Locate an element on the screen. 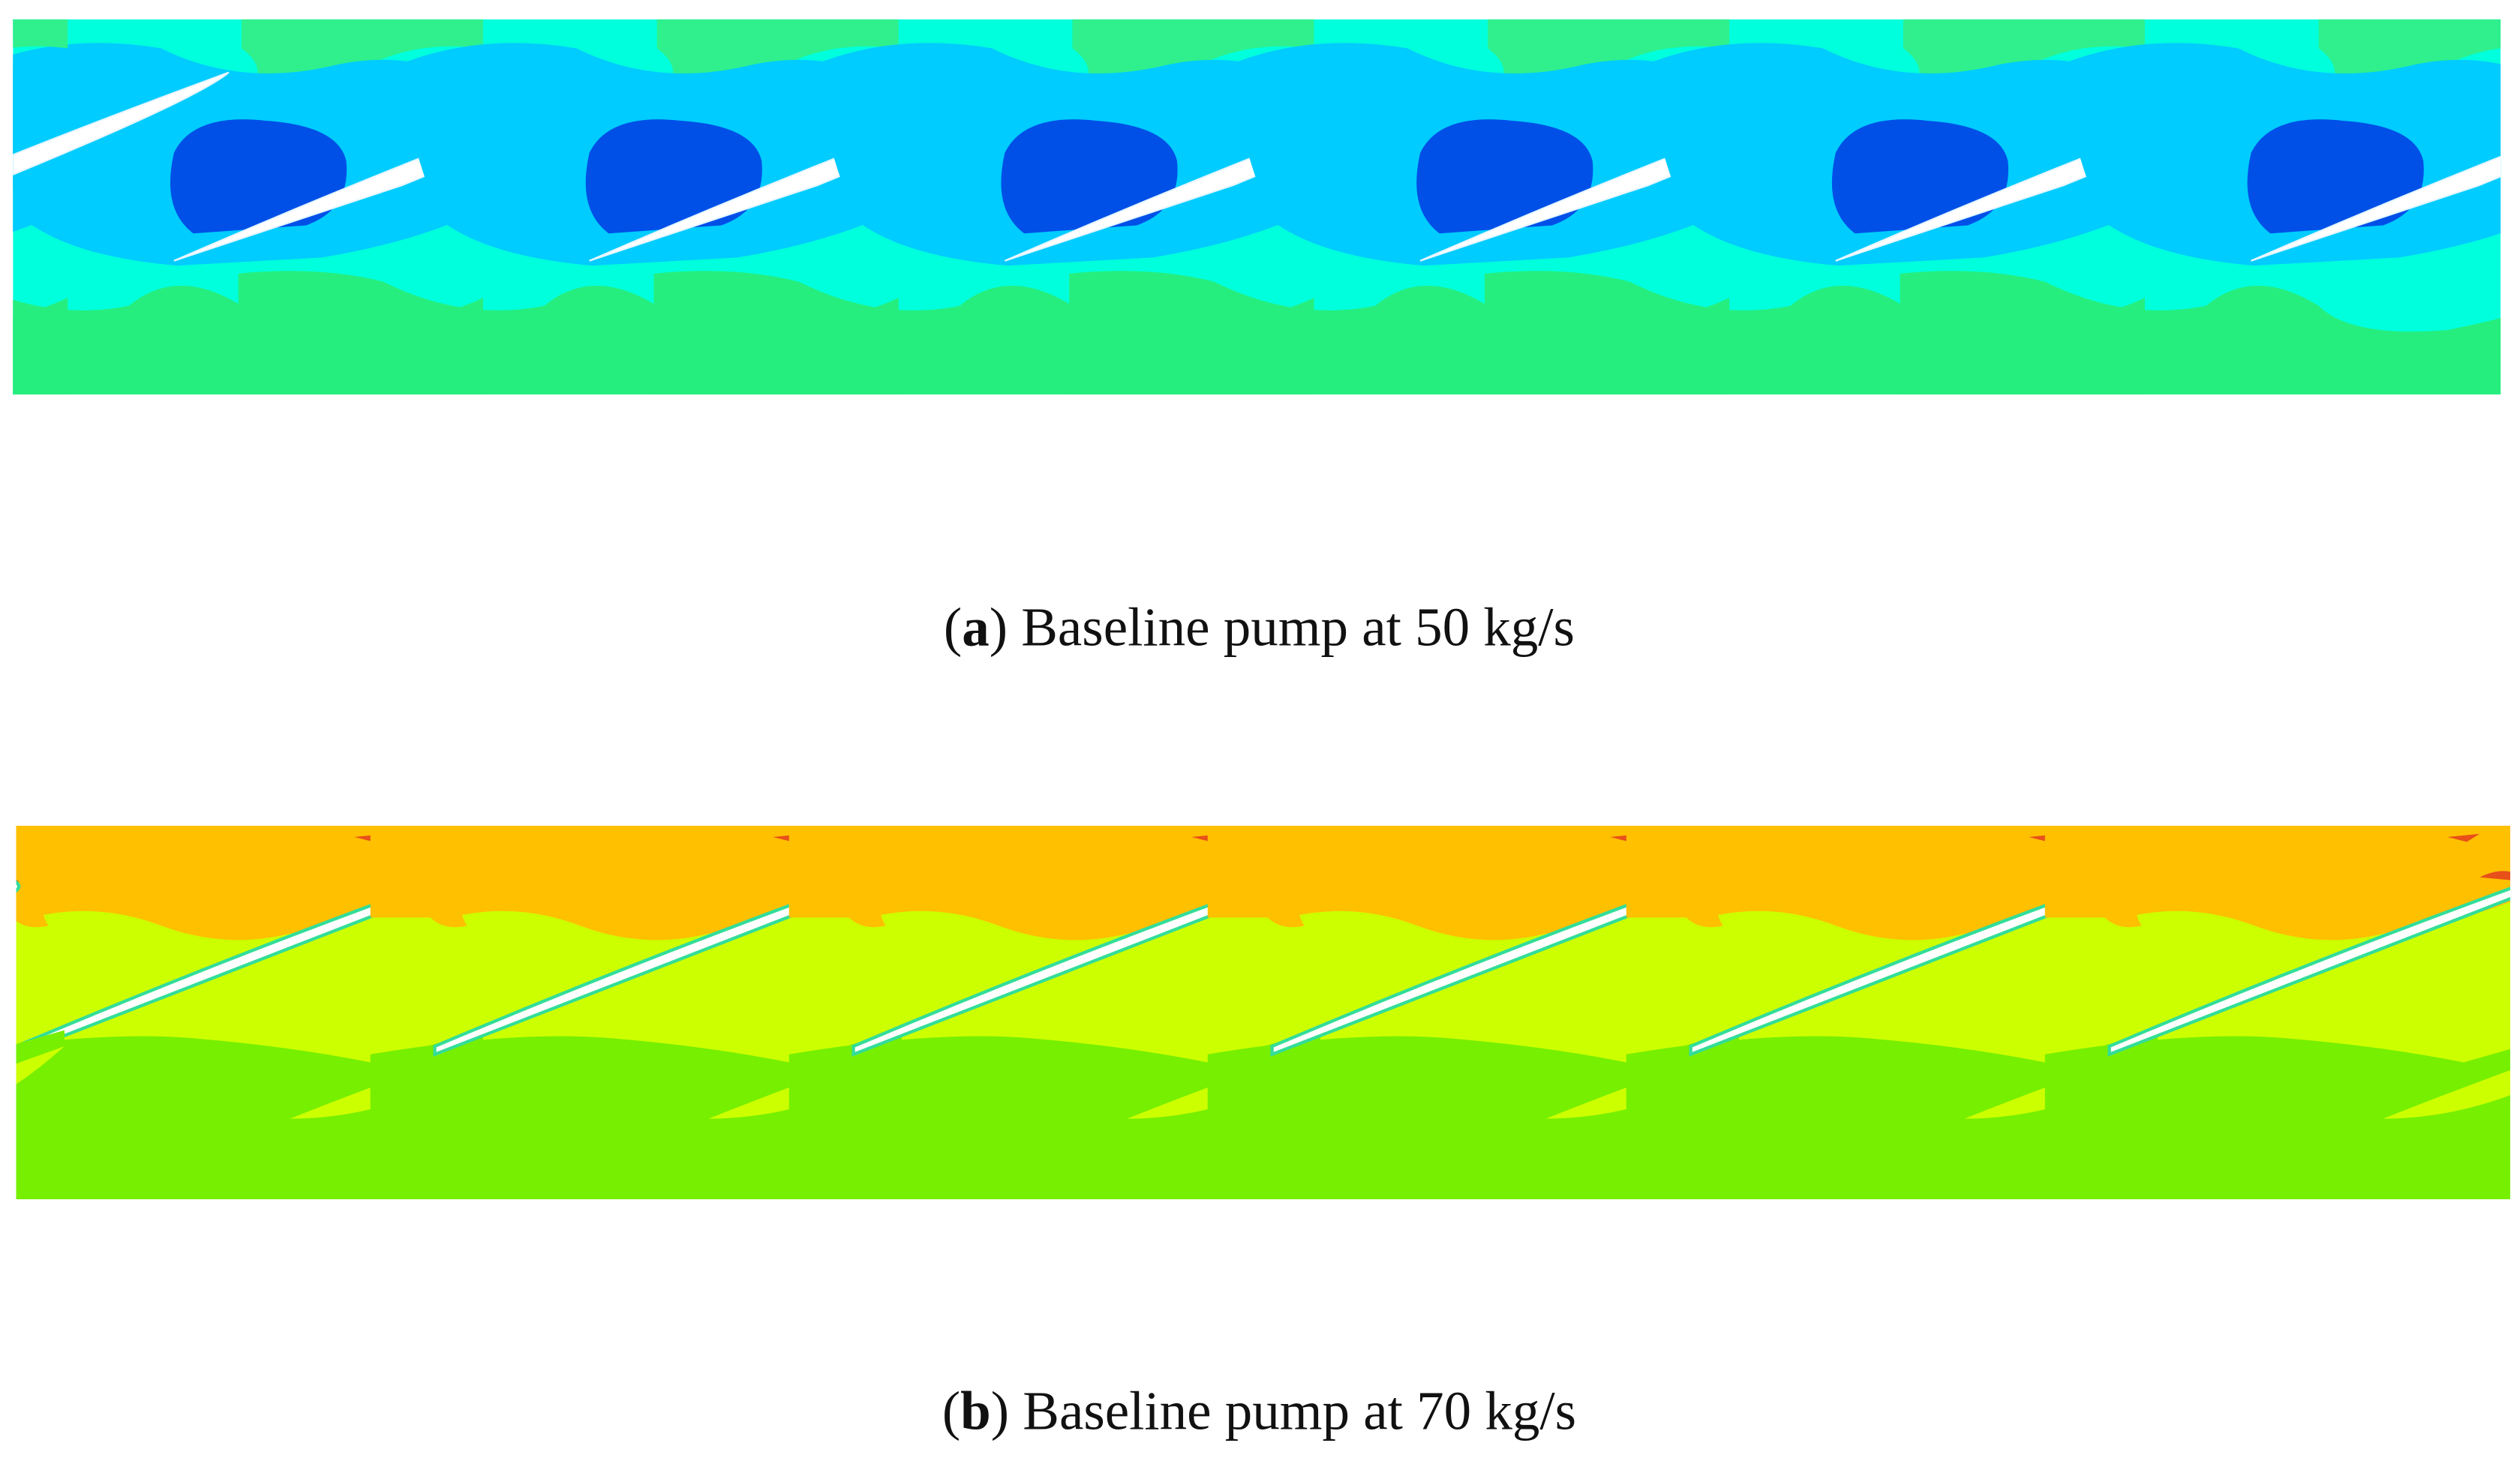  caption-a: (a) Baseline pump at 50 kg/s is located at coordinates (1259, 626).